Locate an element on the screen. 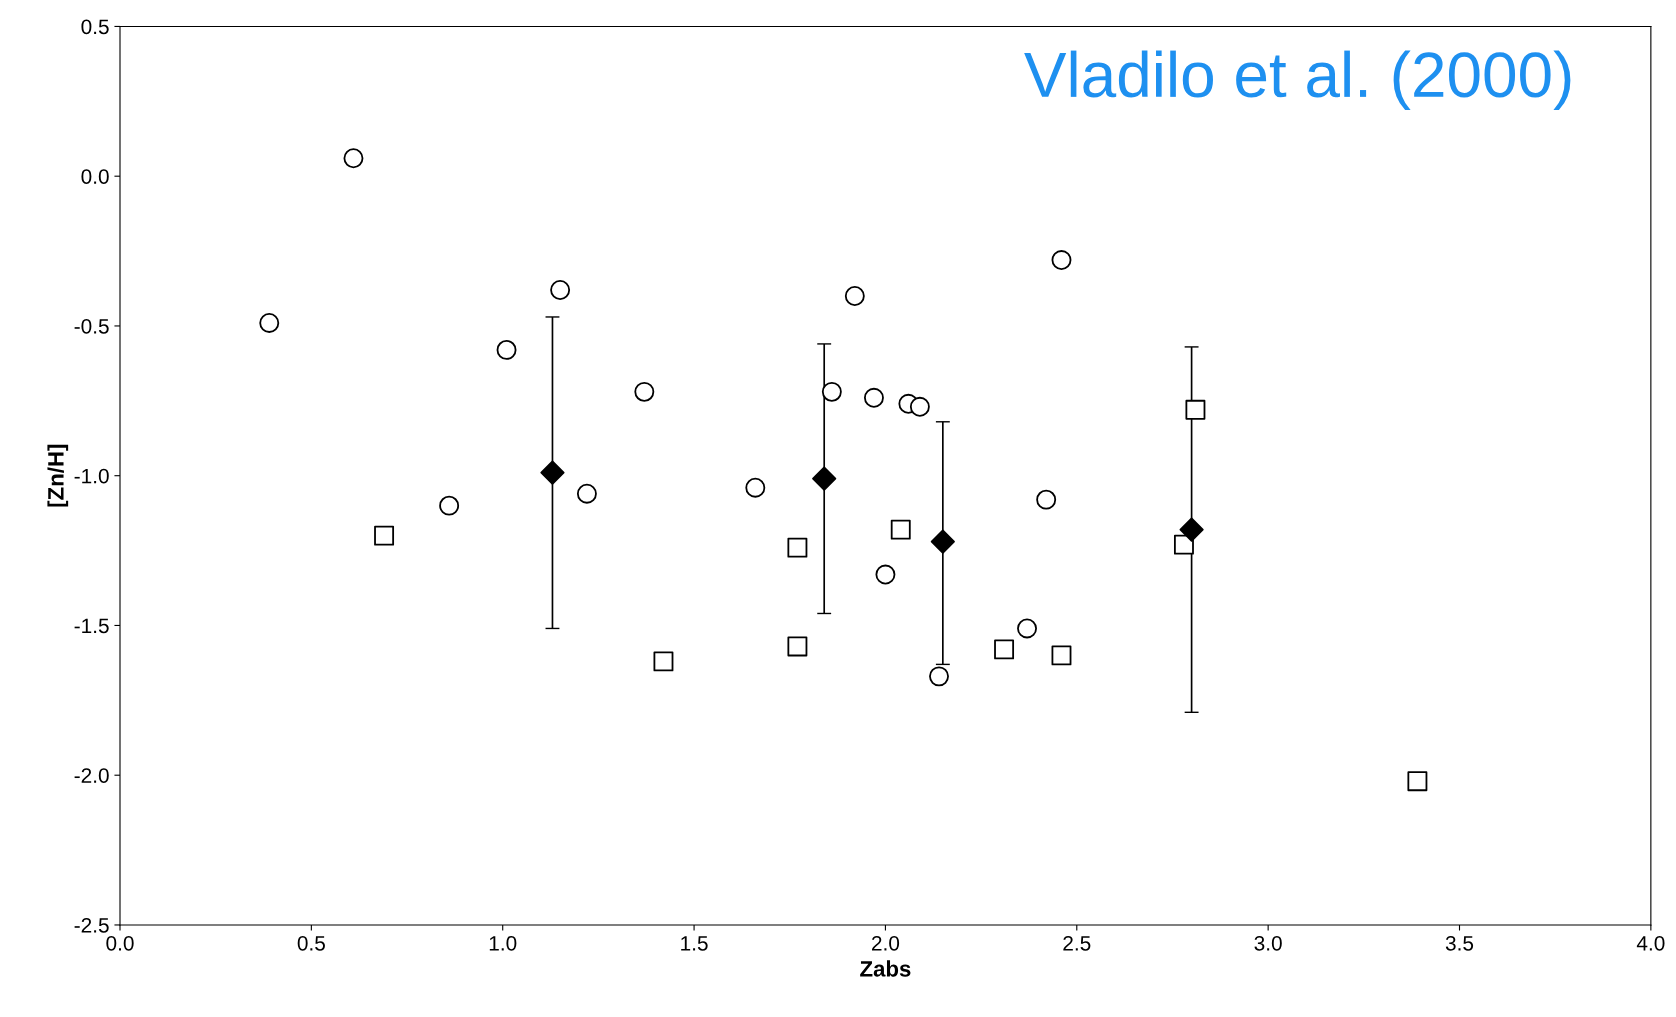 The width and height of the screenshot is (1676, 1017). y-tick-label: -1.5 is located at coordinates (91, 626).